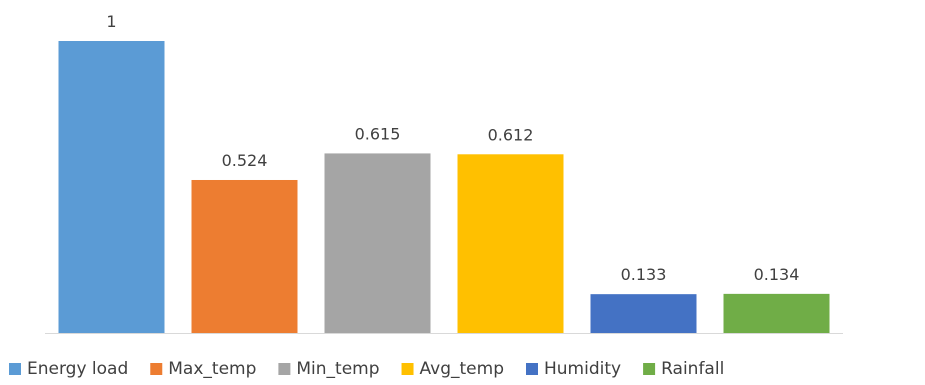 This screenshot has height=385, width=925. What do you see at coordinates (511, 243) in the screenshot?
I see `bar-avg-temp` at bounding box center [511, 243].